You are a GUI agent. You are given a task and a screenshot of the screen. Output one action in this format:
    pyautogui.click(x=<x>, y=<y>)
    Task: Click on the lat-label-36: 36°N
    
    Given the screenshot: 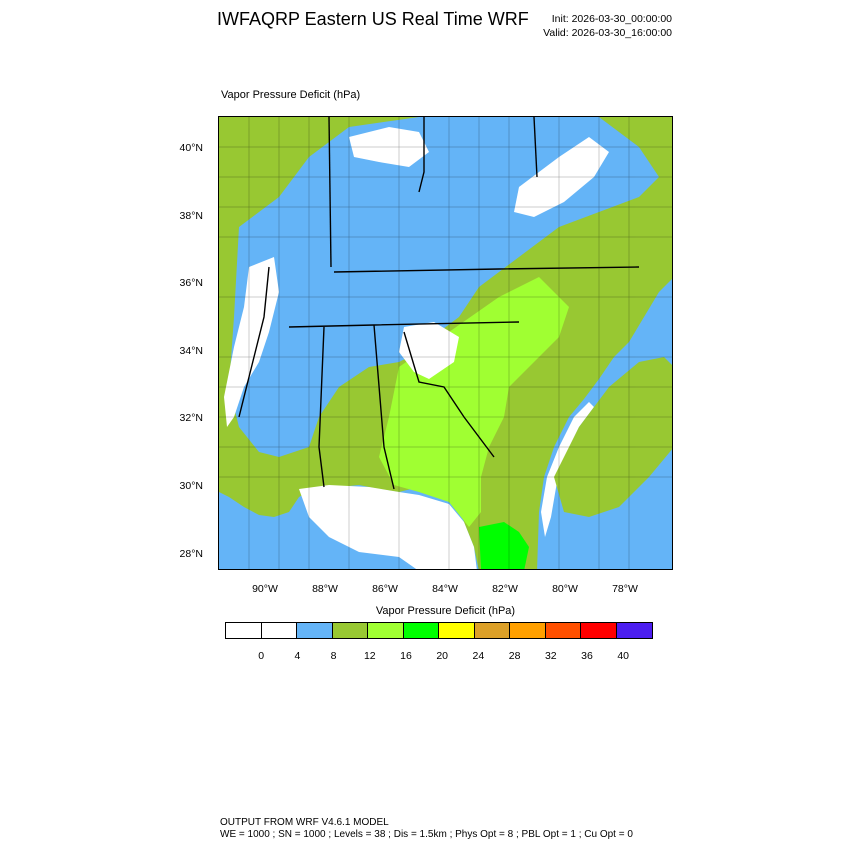 What is the action you would take?
    pyautogui.click(x=191, y=283)
    